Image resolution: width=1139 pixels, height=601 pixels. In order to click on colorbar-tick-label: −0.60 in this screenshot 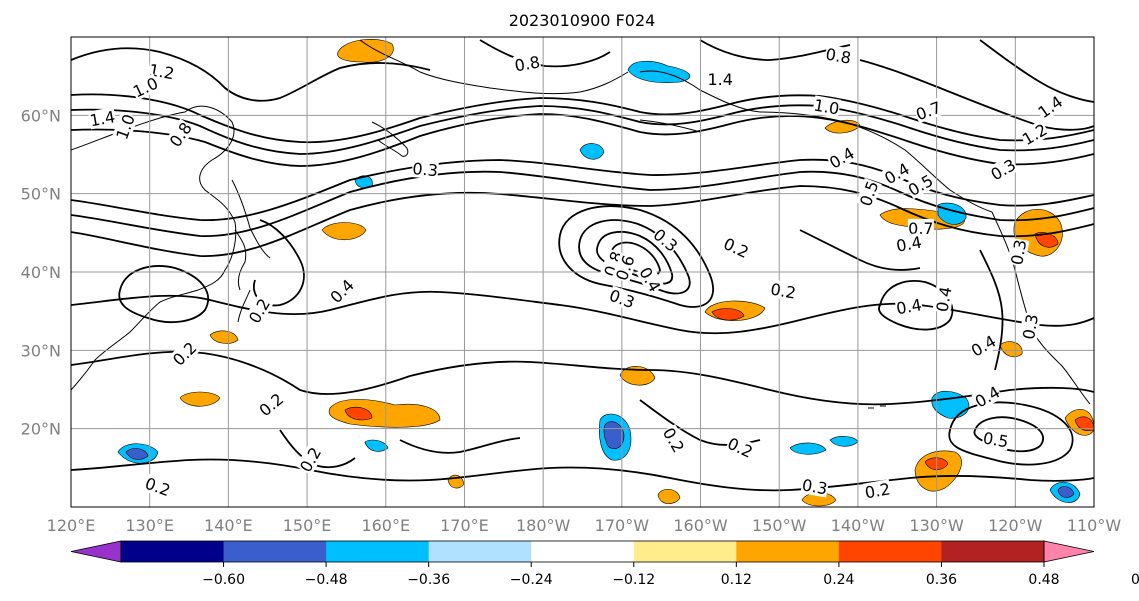, I will do `click(223, 580)`.